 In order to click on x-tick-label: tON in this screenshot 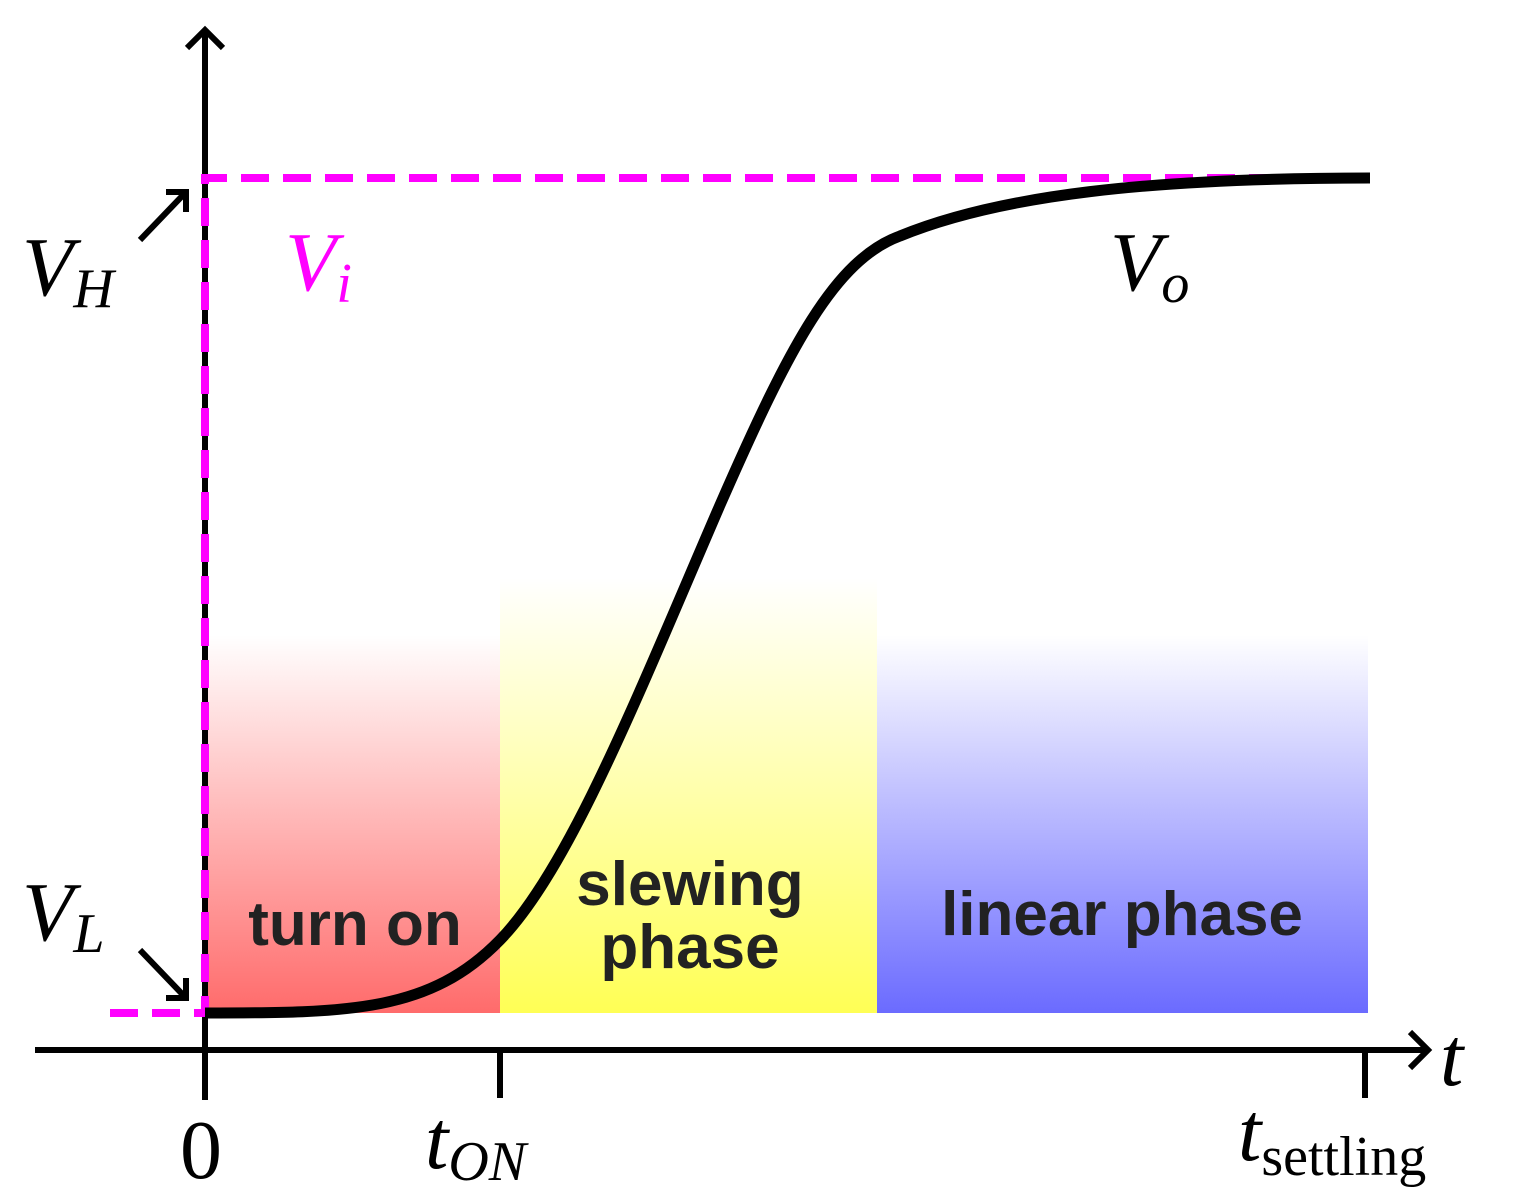, I will do `click(477, 1143)`.